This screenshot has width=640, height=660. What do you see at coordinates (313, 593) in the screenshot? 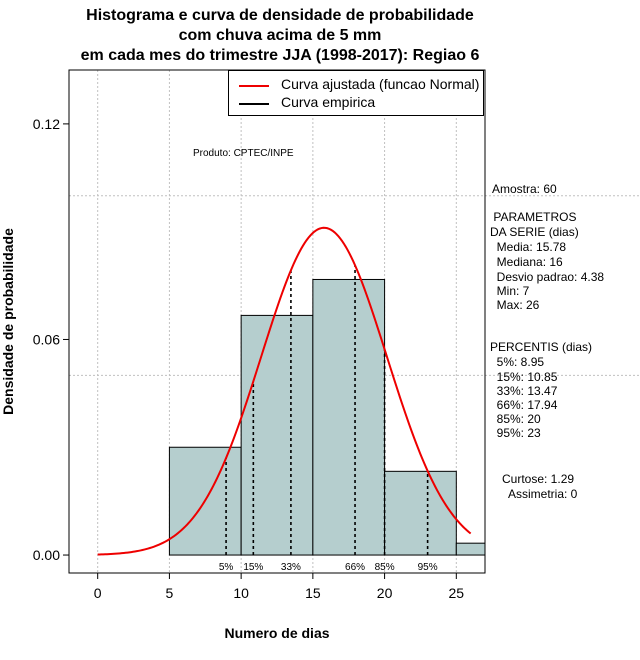
I see `x-tick-label: 15` at bounding box center [313, 593].